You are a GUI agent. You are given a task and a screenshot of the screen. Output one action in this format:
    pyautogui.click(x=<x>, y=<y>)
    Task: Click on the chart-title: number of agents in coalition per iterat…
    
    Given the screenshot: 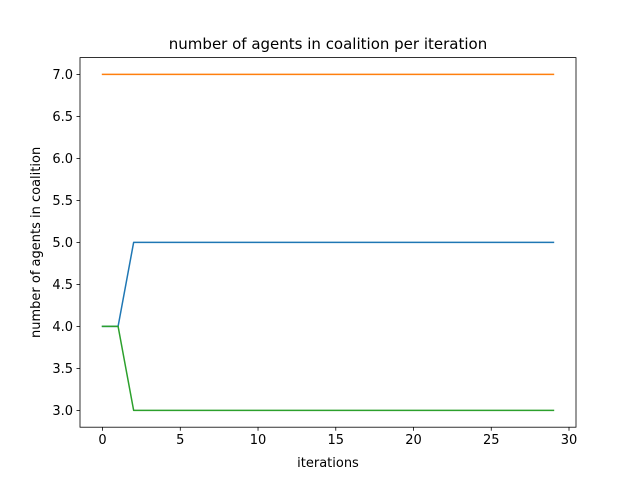 What is the action you would take?
    pyautogui.click(x=328, y=44)
    